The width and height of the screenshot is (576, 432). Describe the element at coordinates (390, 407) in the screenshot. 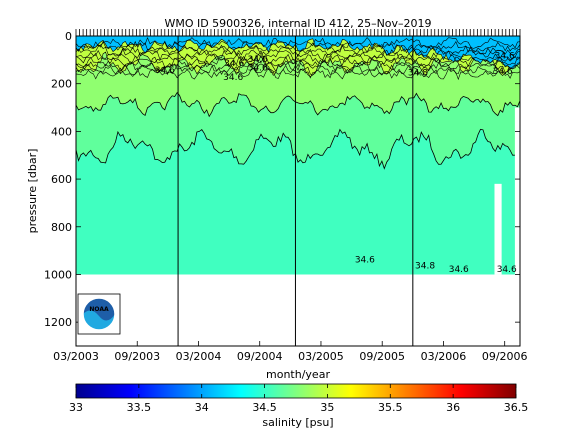

I see `colorbar-tick-label: 35.5` at that location.